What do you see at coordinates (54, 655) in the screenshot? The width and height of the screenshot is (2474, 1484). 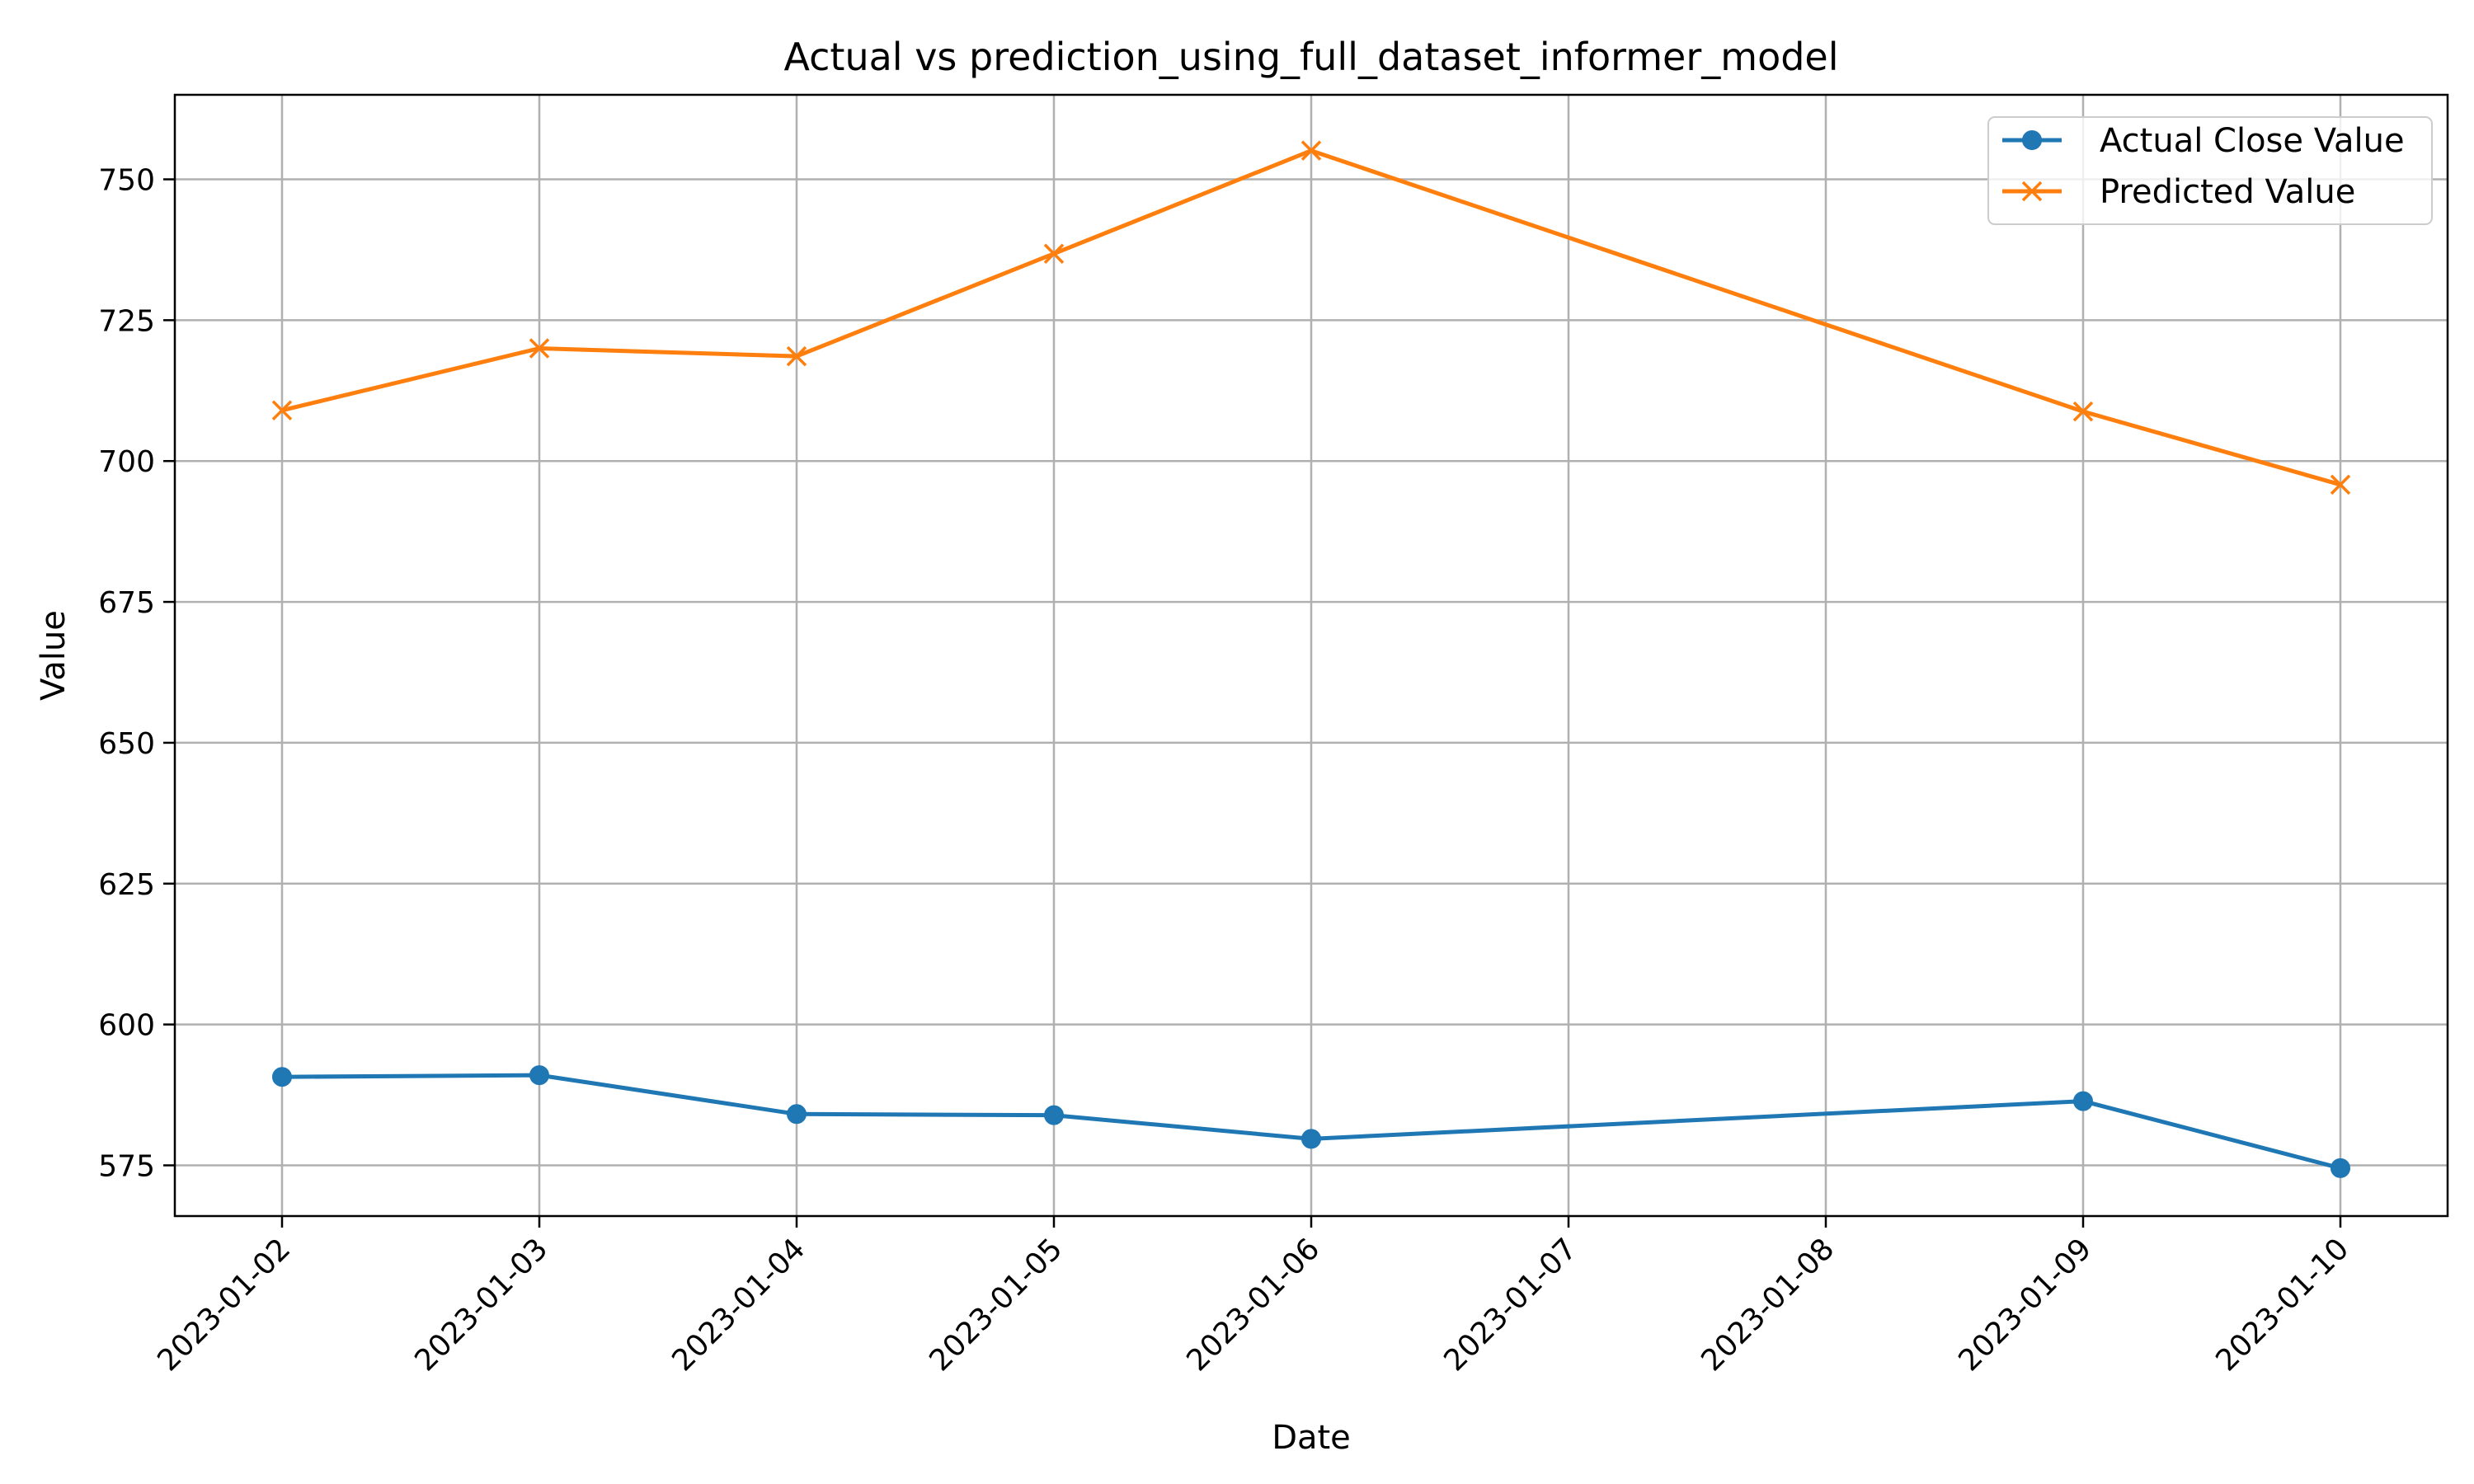 I see `y-axis-label: Value` at bounding box center [54, 655].